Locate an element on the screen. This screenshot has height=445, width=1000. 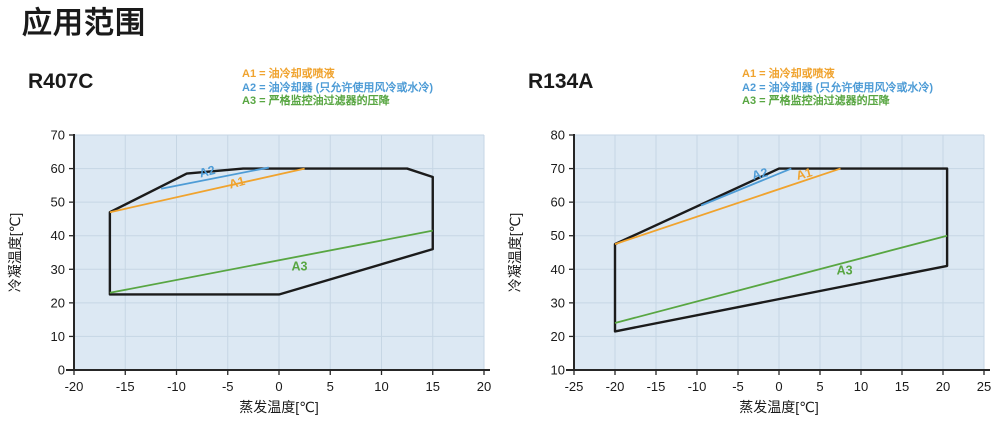
y-tick-label: 80 is located at coordinates (558, 135).